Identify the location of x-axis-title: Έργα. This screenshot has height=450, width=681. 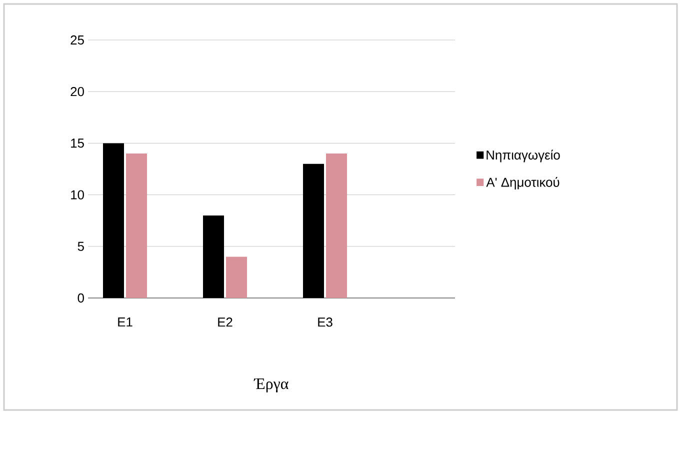
(271, 385).